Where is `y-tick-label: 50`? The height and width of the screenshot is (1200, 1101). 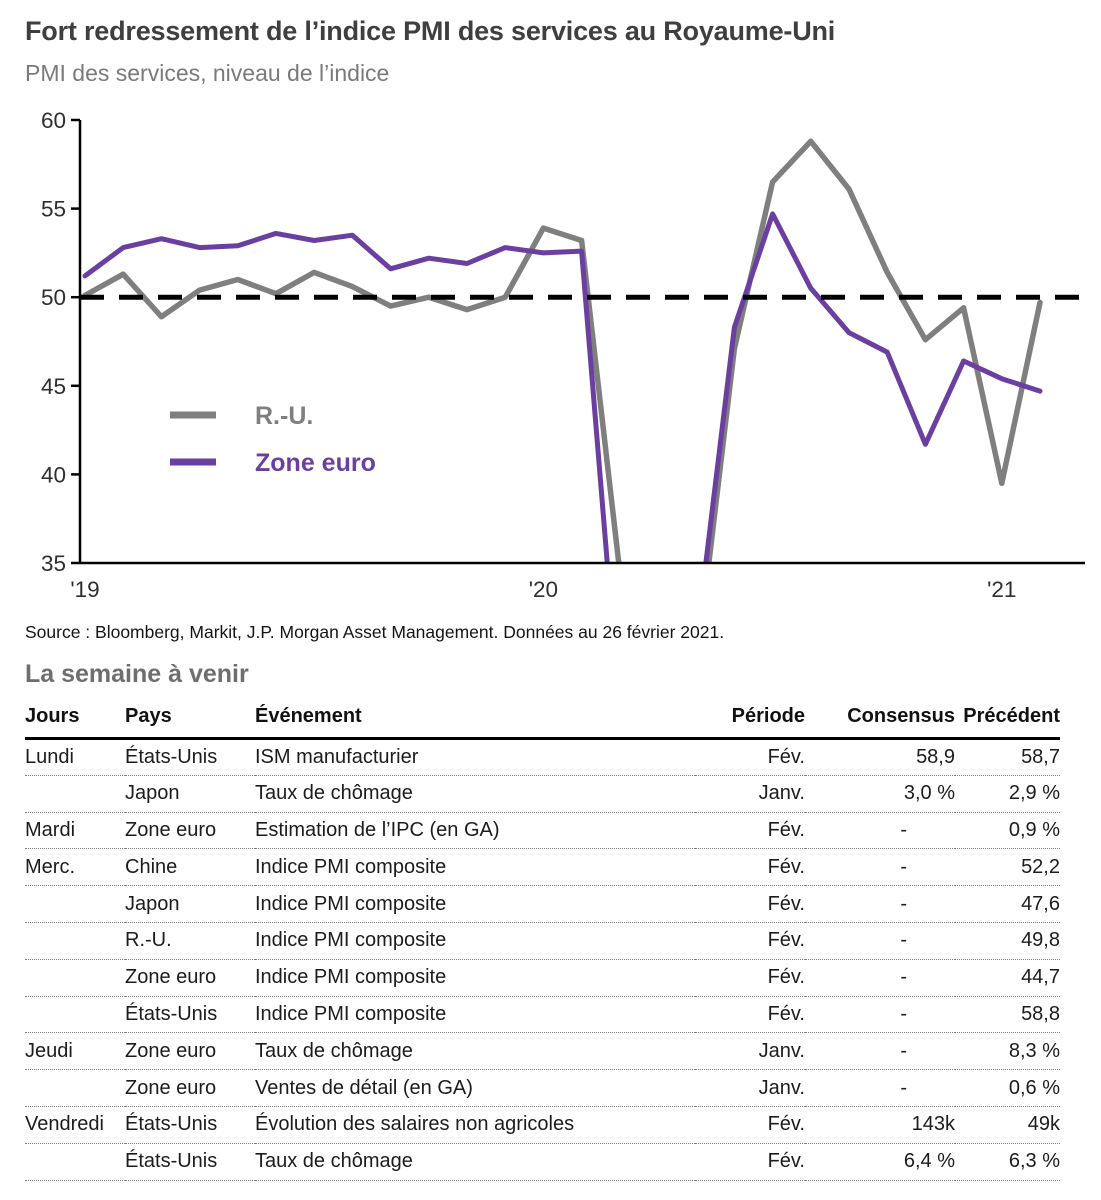
y-tick-label: 50 is located at coordinates (53, 297).